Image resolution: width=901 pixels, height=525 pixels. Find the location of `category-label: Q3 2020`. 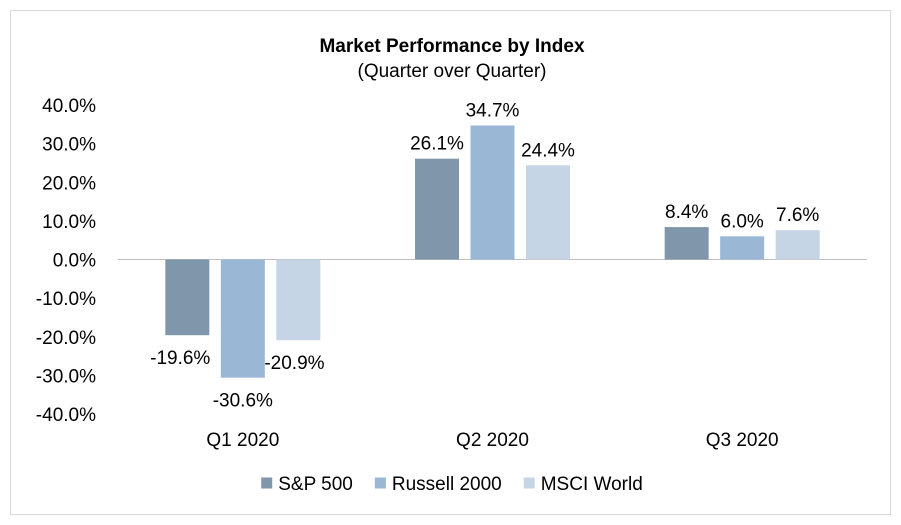

category-label: Q3 2020 is located at coordinates (742, 440).